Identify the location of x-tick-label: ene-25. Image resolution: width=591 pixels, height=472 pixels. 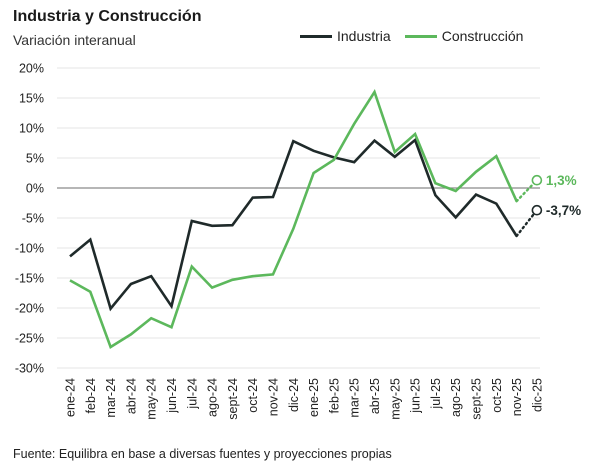
(314, 397).